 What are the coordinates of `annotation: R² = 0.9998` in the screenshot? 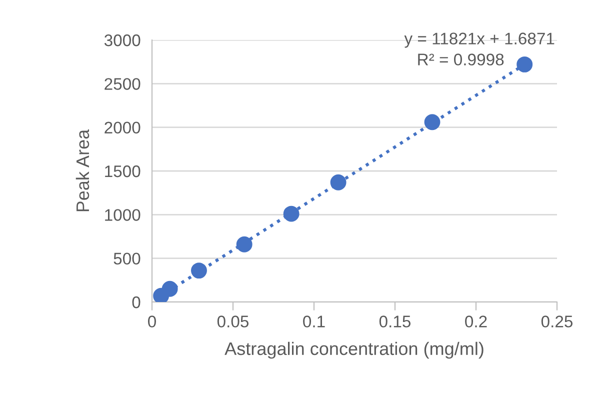 It's located at (461, 60).